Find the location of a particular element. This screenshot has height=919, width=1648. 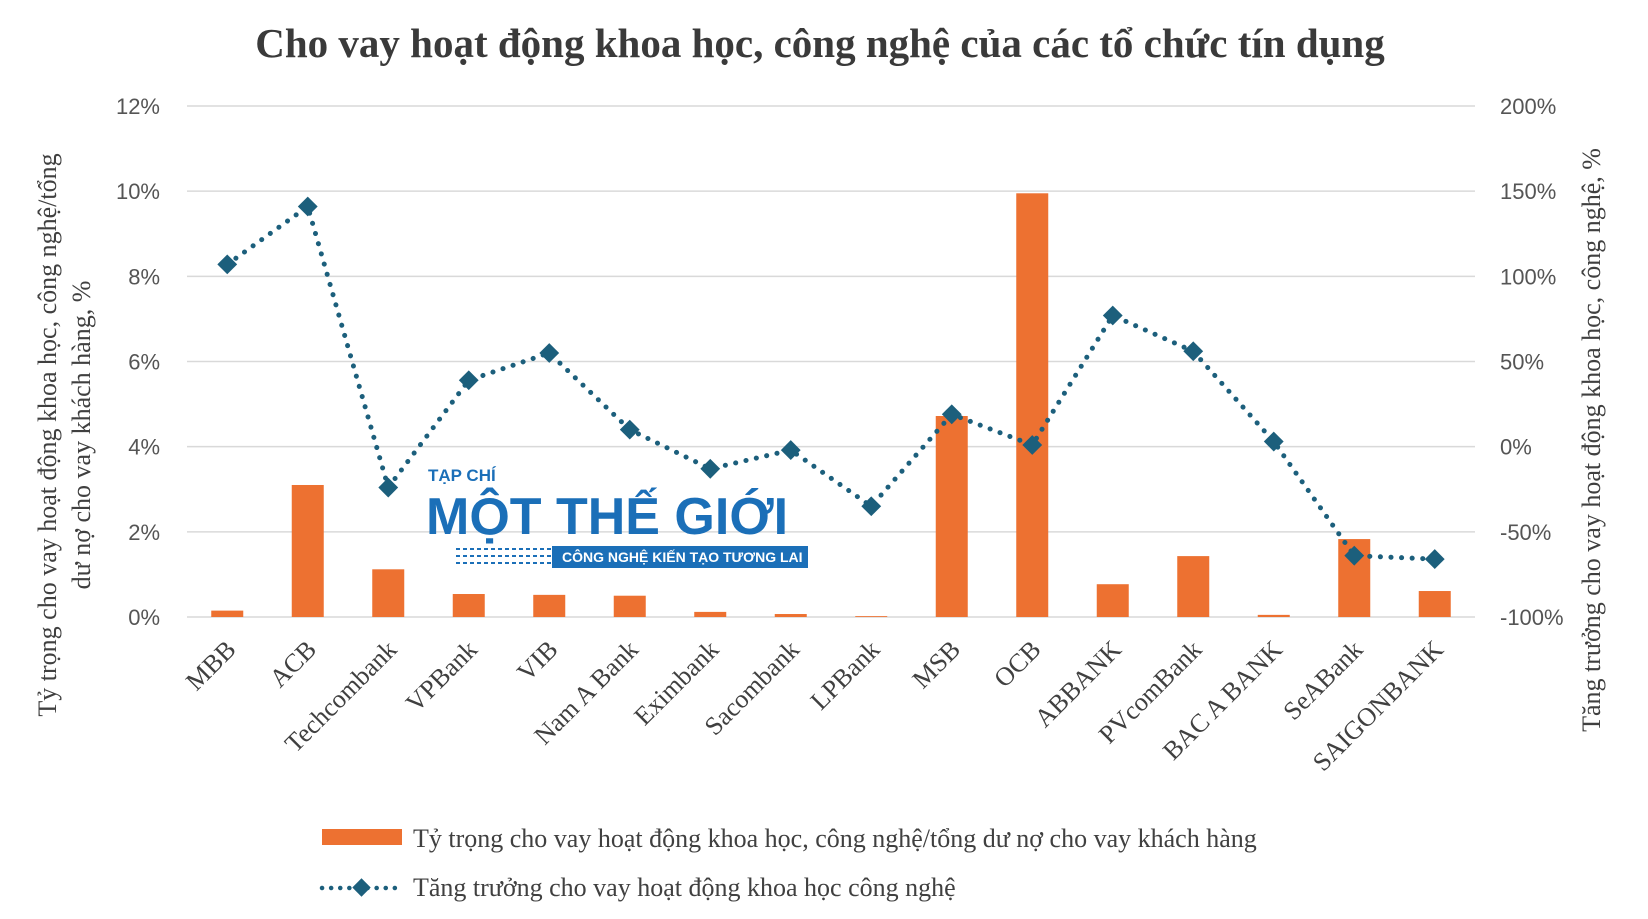

right-tick-label: -50% is located at coordinates (1525, 532).